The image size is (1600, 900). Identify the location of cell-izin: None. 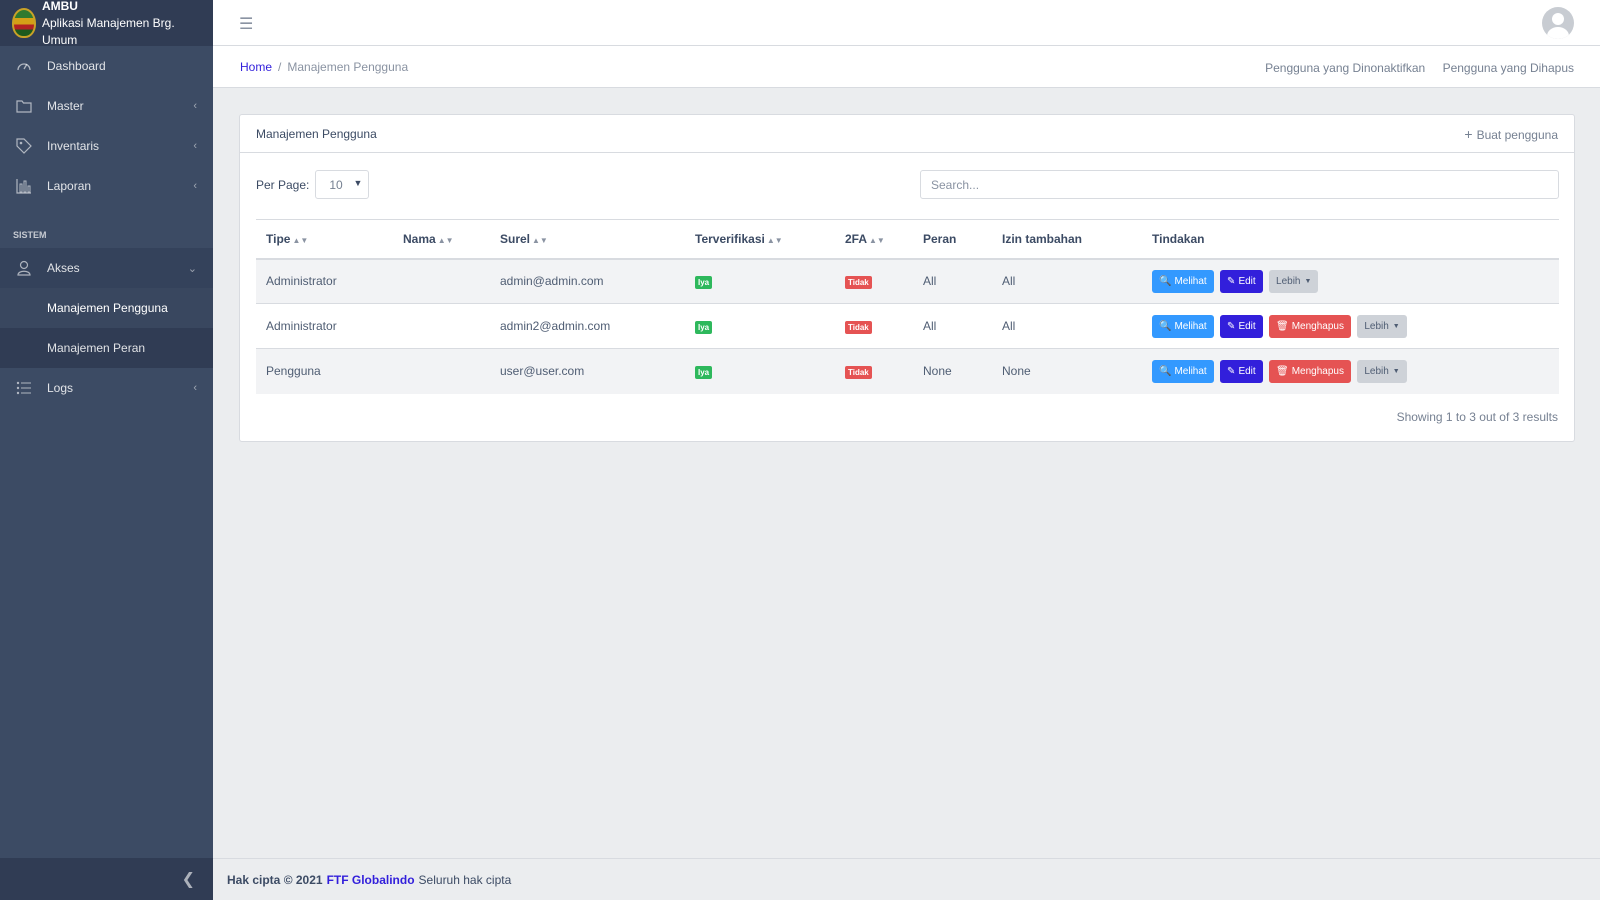
(1067, 371).